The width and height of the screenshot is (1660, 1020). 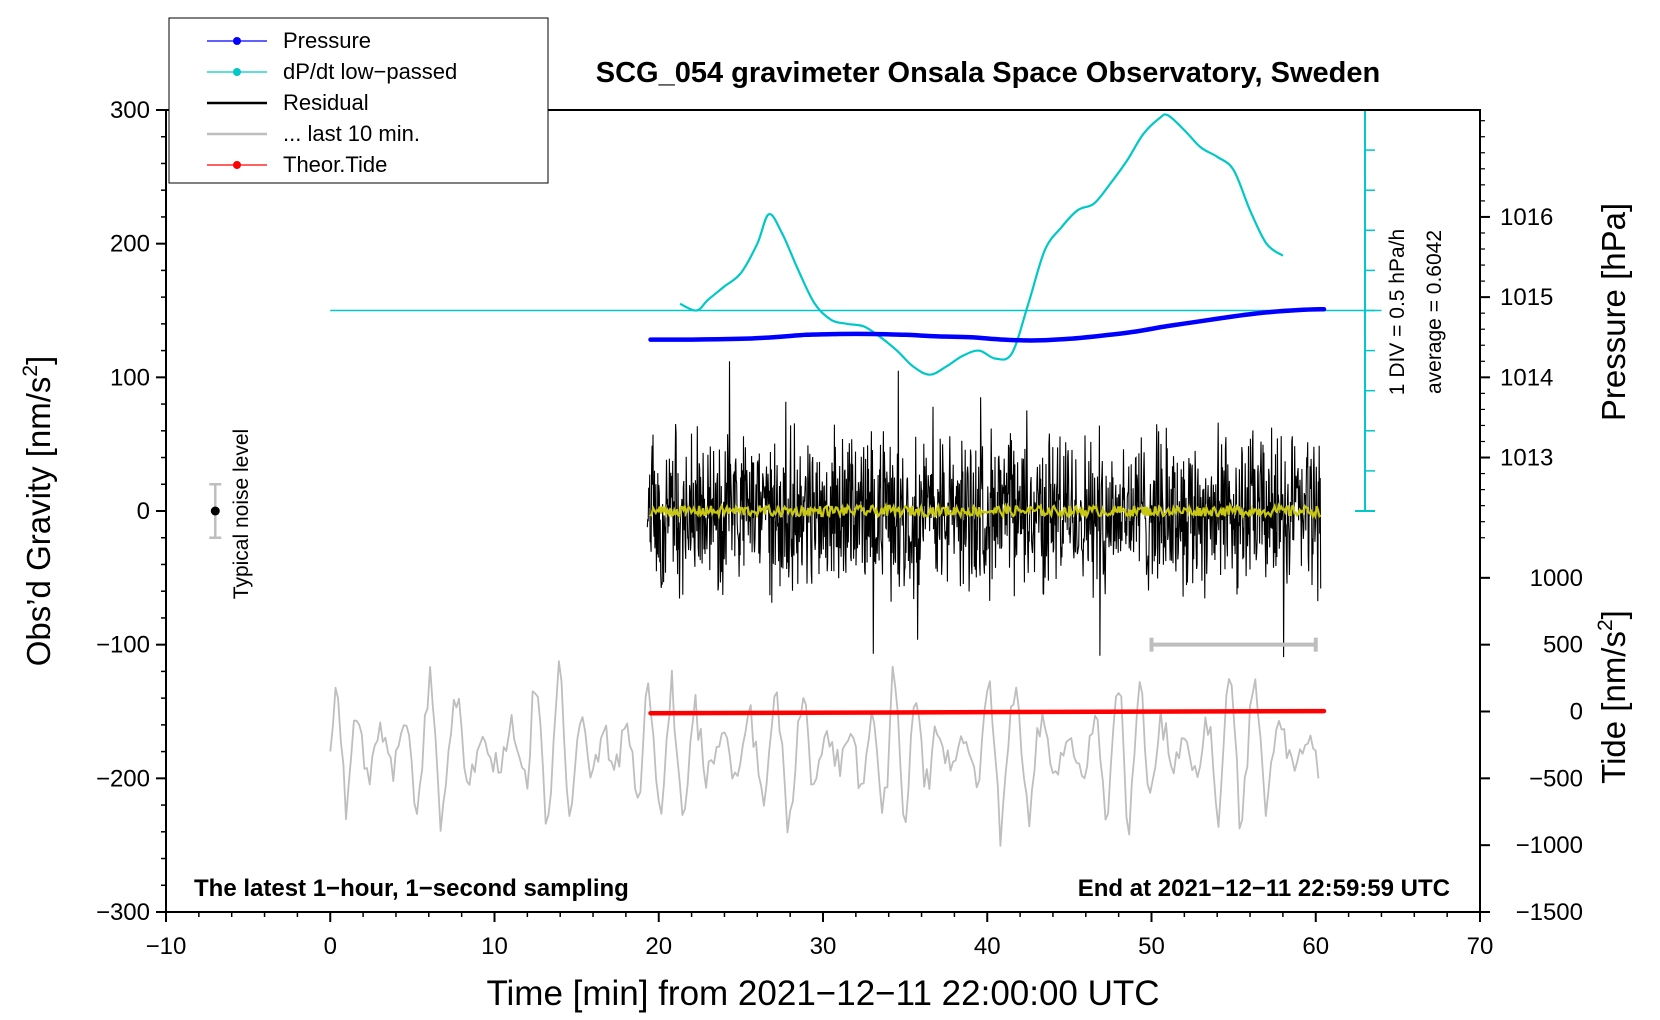 What do you see at coordinates (1434, 312) in the screenshot?
I see `dpdt-scale-average-label: average = 0.6042` at bounding box center [1434, 312].